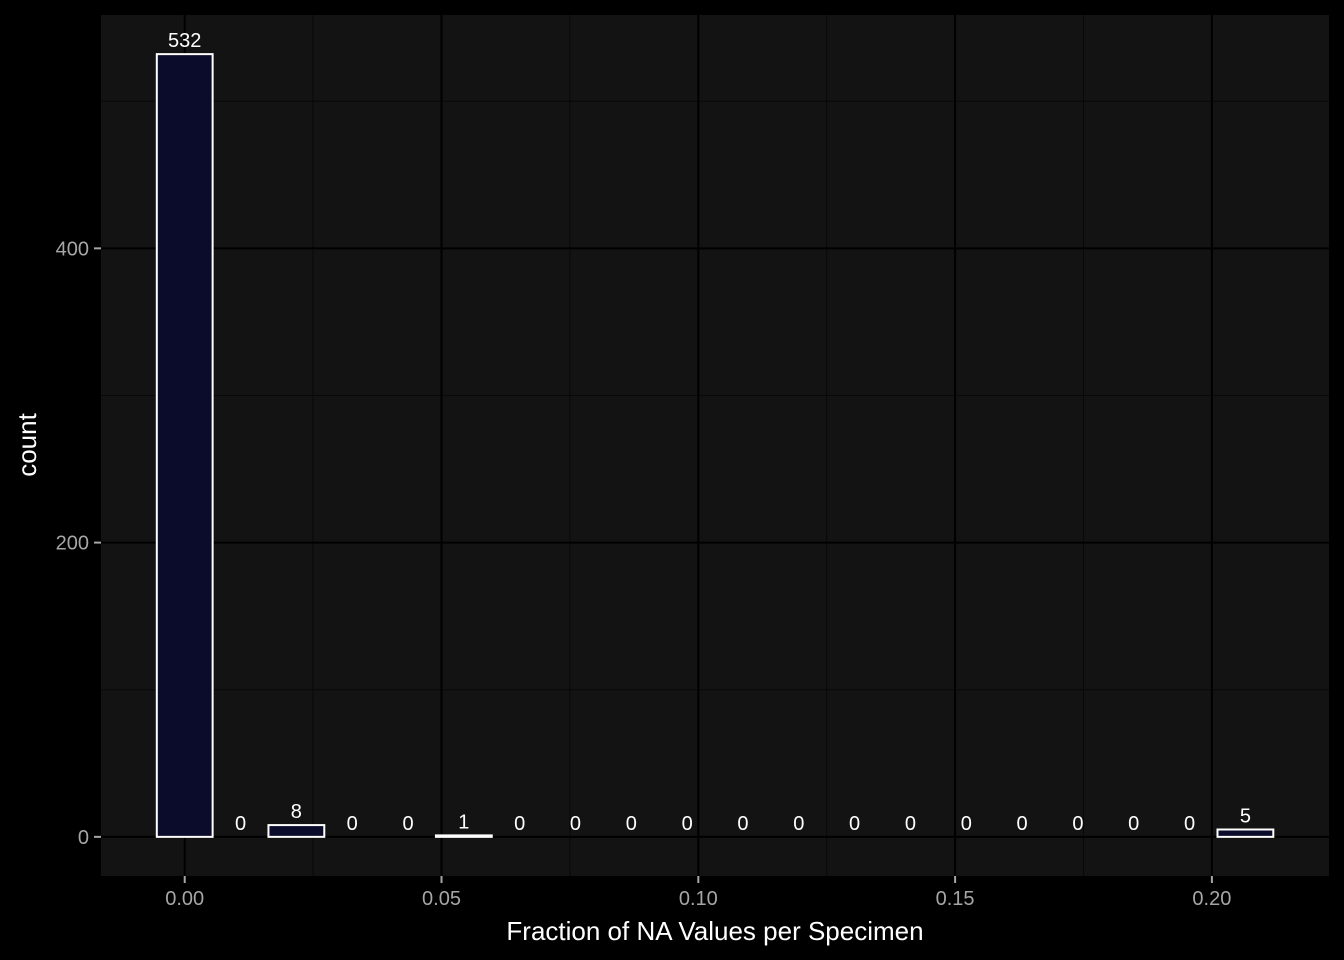 This screenshot has width=1344, height=960. I want to click on bar-value-label-17: 0, so click(1133, 824).